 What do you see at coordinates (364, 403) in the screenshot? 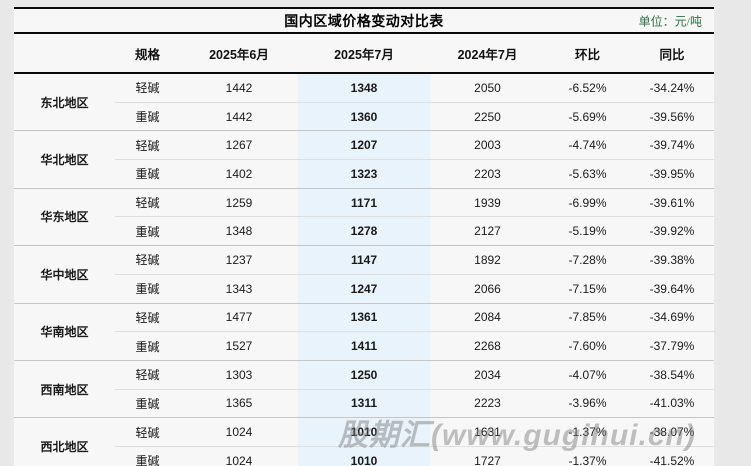
I see `table-row: 重碱 1365 1311 2223 -3.96% -41.03%` at bounding box center [364, 403].